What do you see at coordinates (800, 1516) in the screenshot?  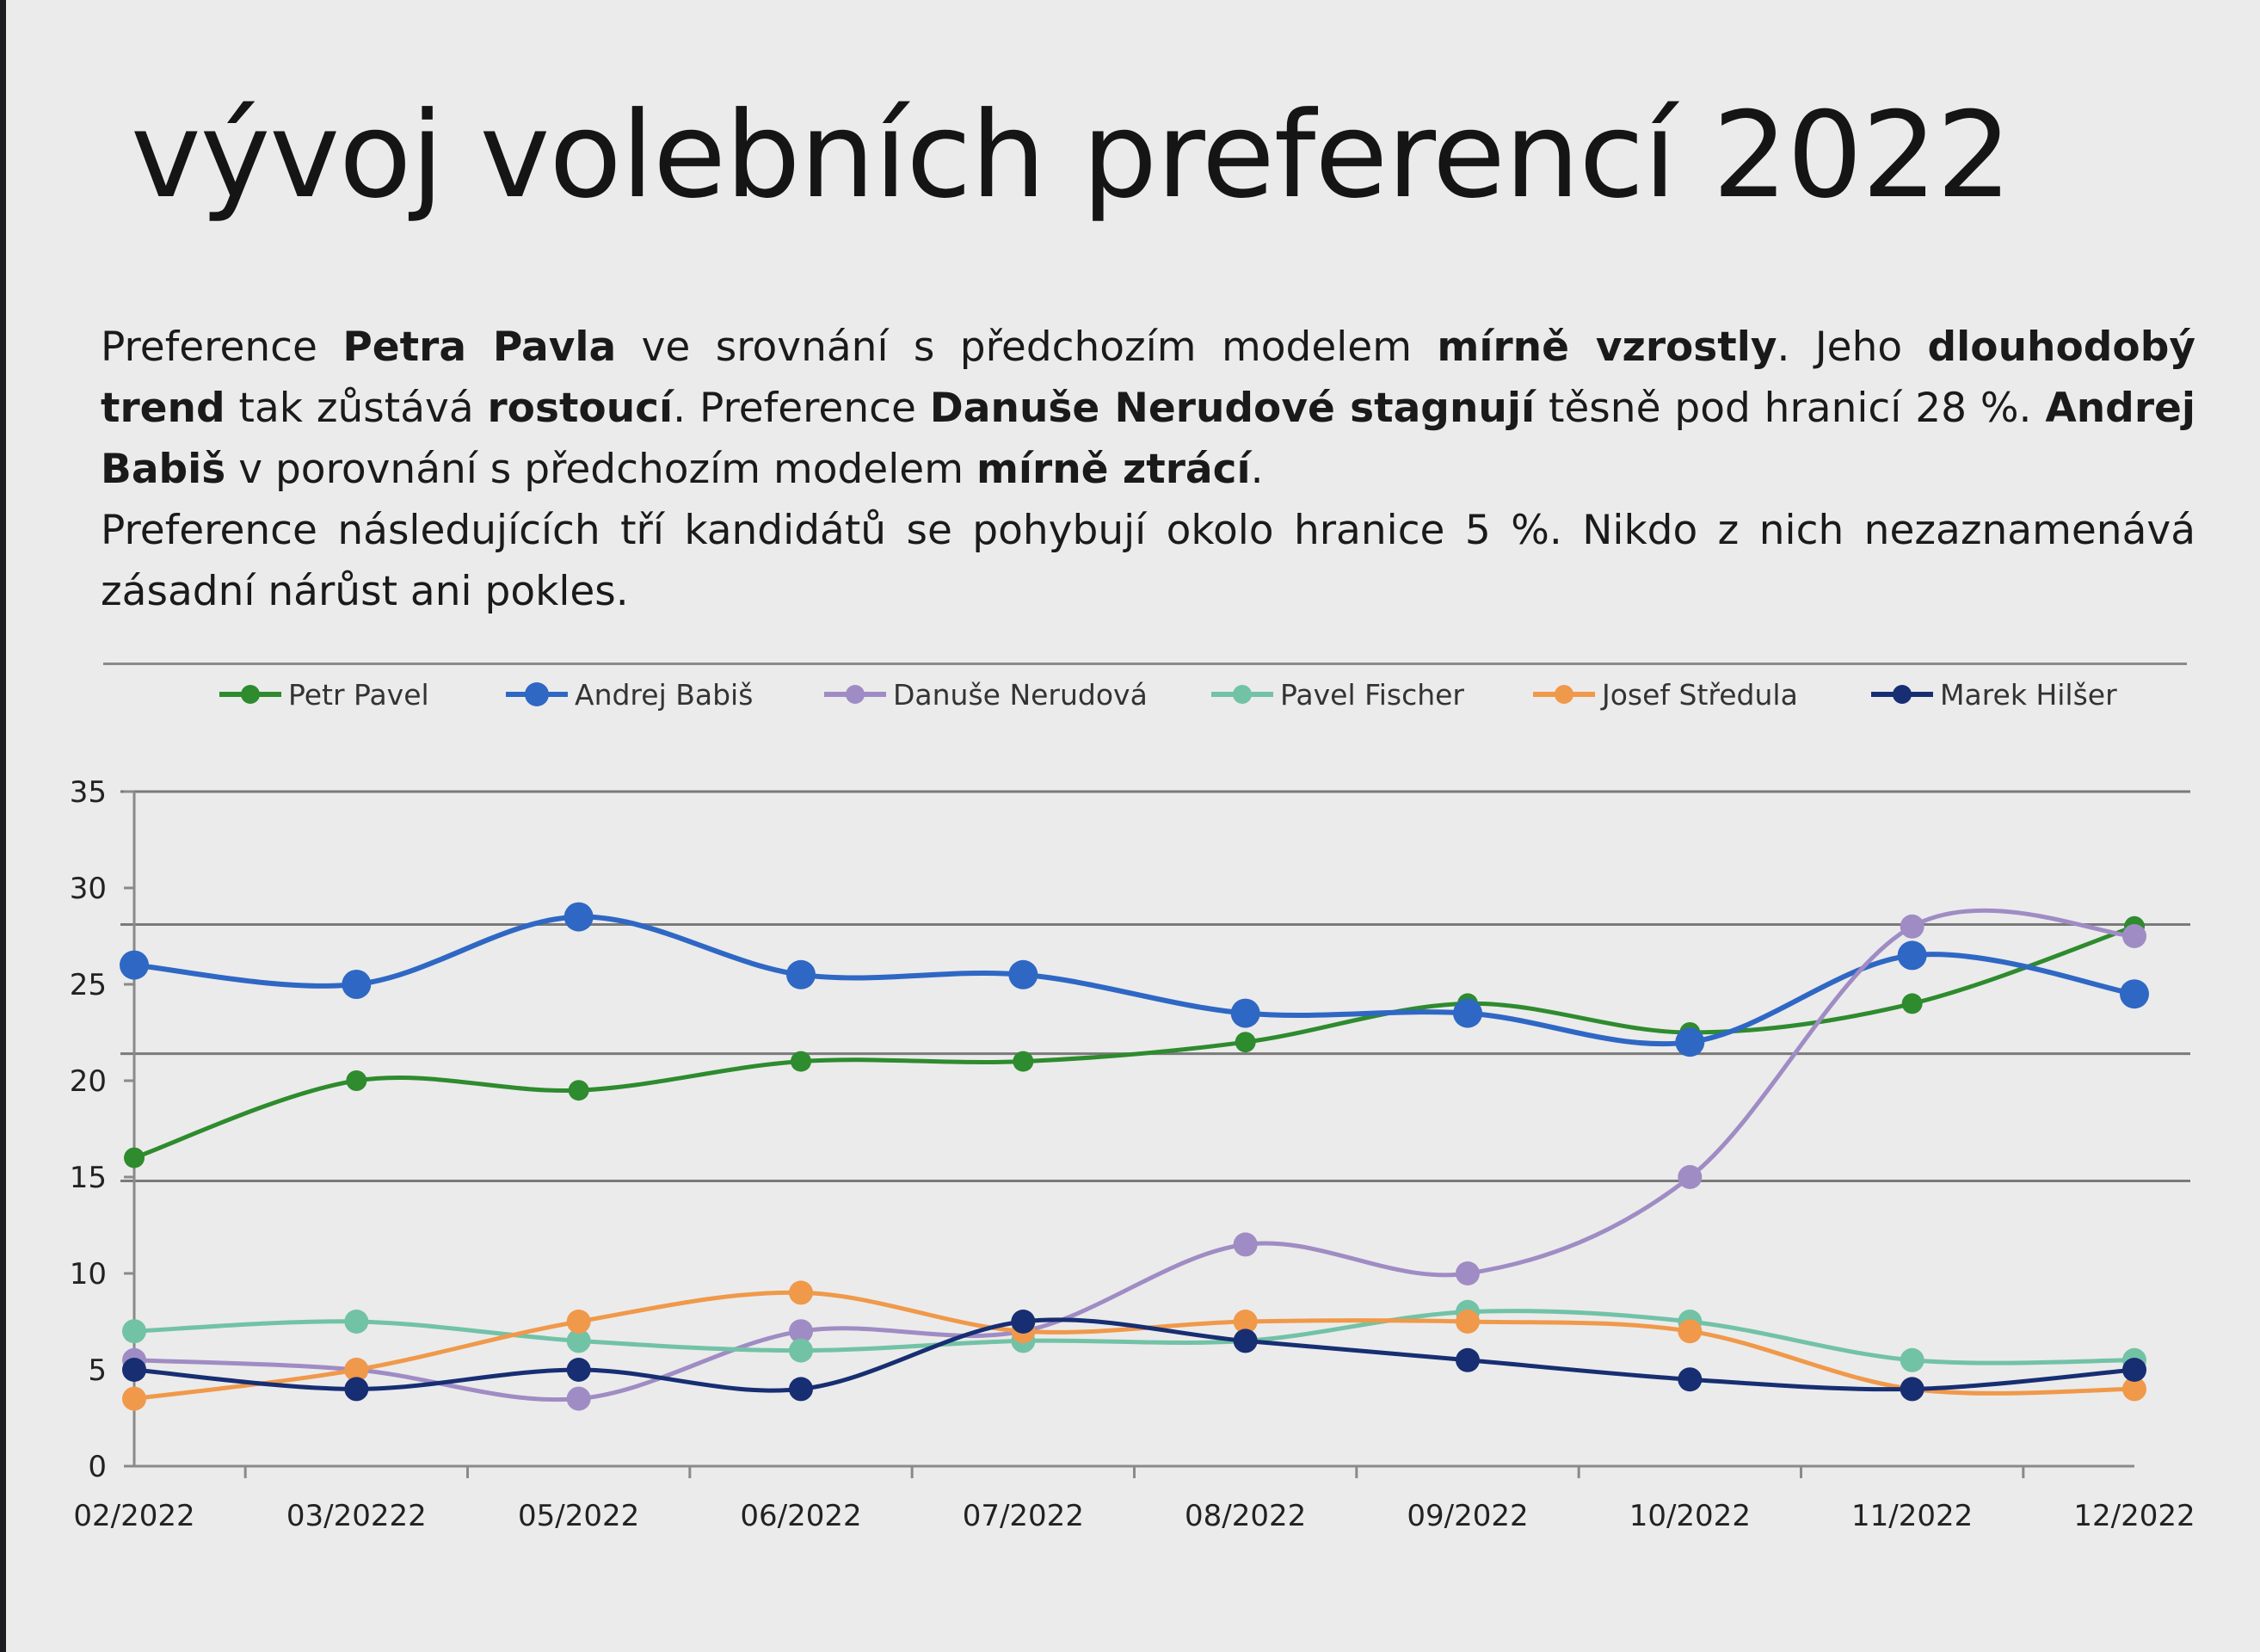 I see `x-tick-label: 06/2022` at bounding box center [800, 1516].